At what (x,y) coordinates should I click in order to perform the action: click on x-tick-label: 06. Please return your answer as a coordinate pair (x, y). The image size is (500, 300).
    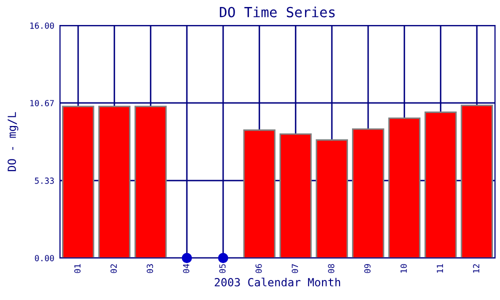
    Looking at the image, I should click on (259, 269).